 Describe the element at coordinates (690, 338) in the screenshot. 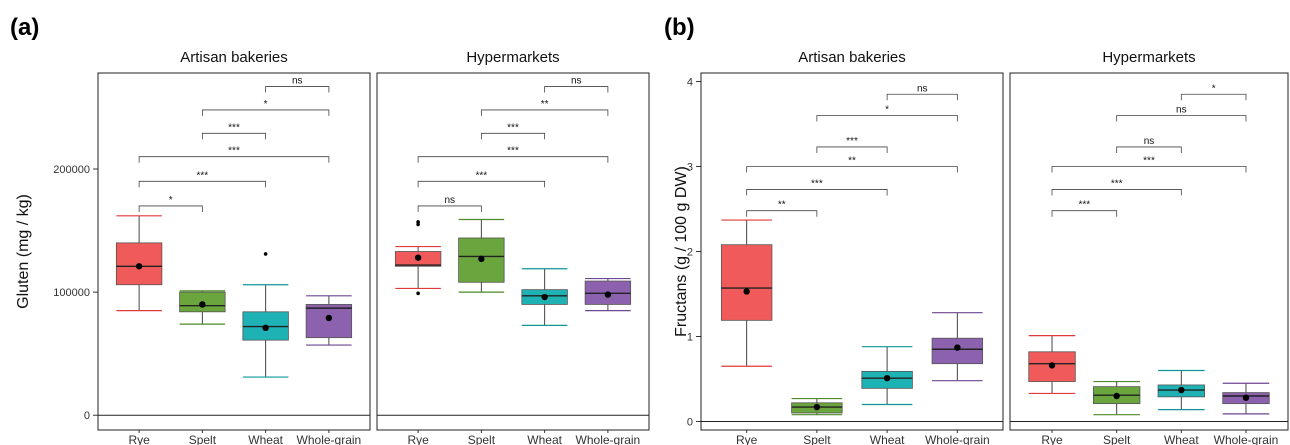

I see `y-tick-label: 1` at that location.